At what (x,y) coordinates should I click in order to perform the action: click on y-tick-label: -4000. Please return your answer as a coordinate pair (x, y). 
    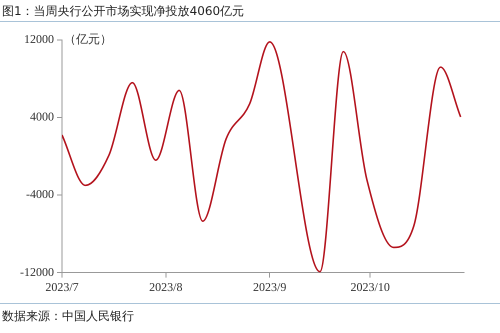
    Looking at the image, I should click on (40, 194).